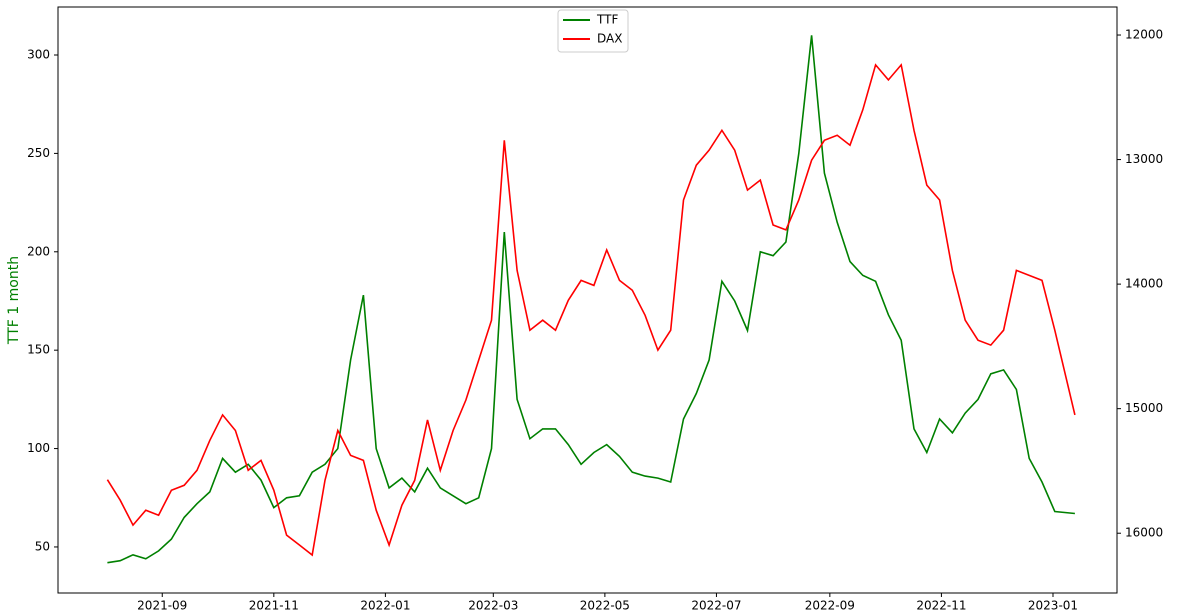  Describe the element at coordinates (38, 153) in the screenshot. I see `y-tick-label: 250` at that location.